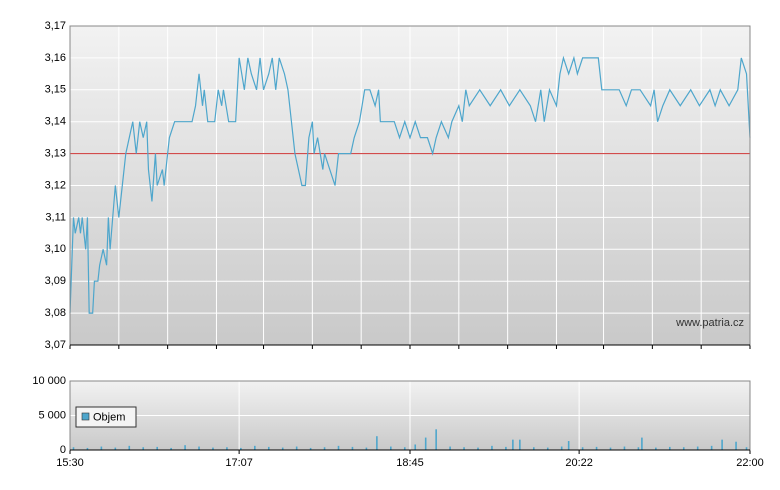  Describe the element at coordinates (63, 450) in the screenshot. I see `y-tick-label: 0` at that location.